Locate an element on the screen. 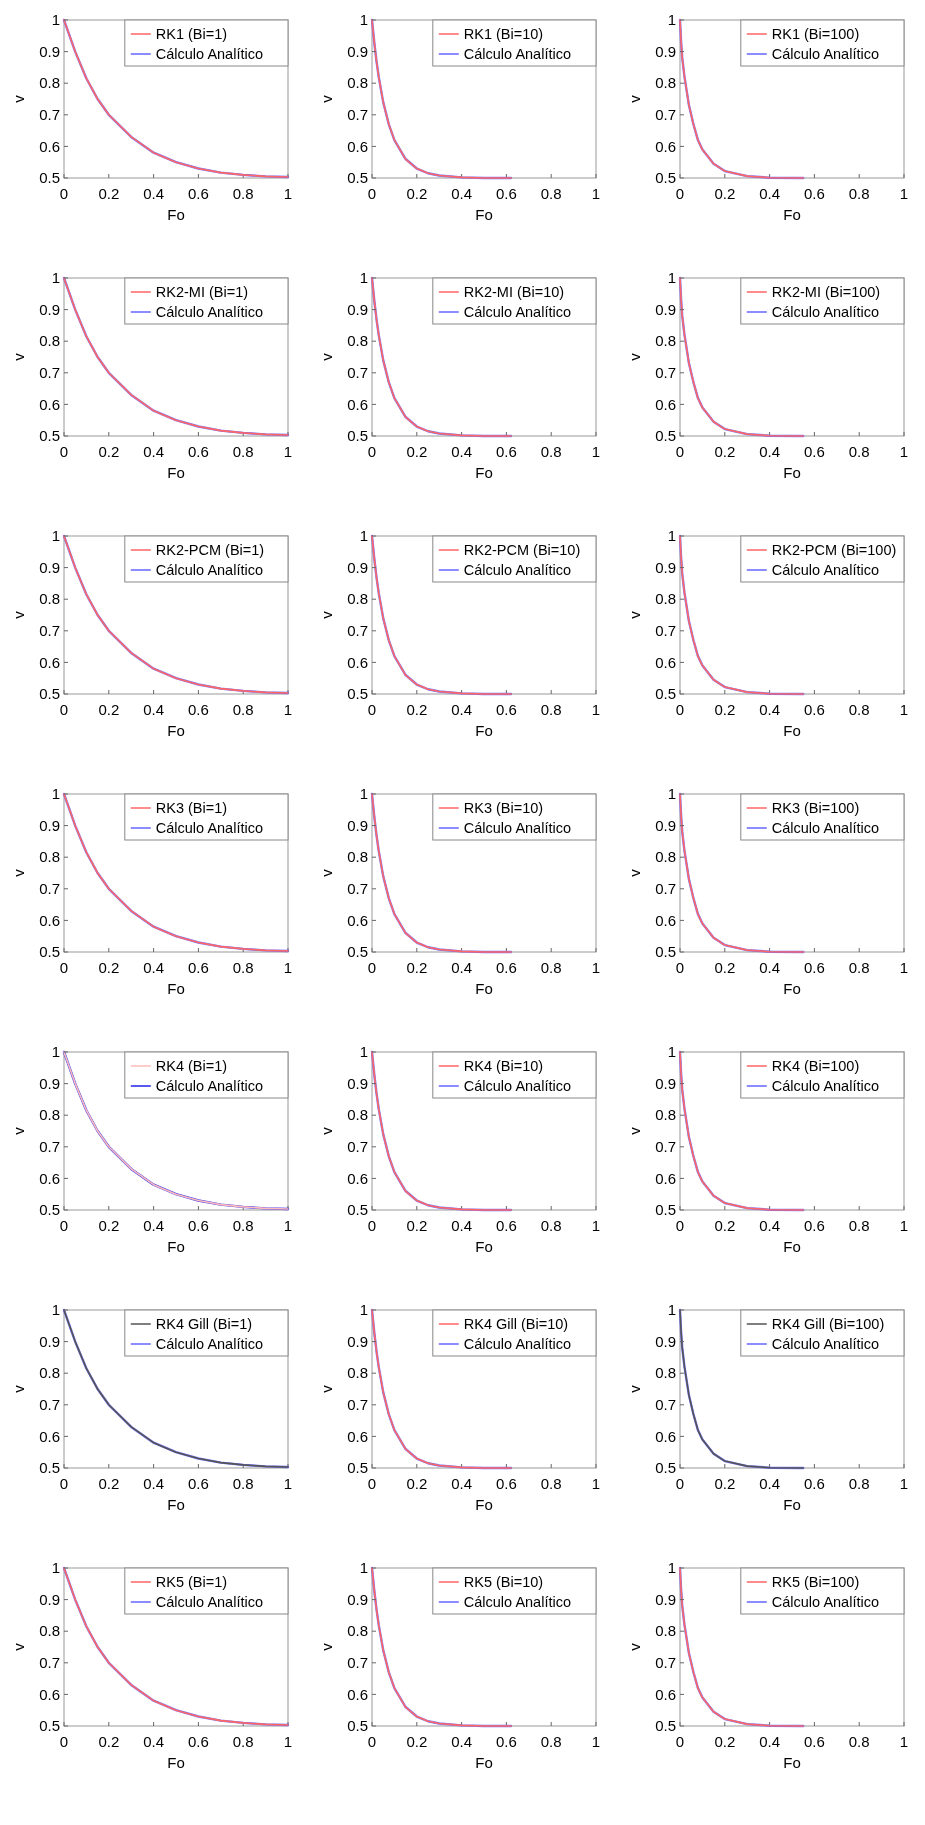  legend-label: RK1 (Bi=100) is located at coordinates (815, 34).